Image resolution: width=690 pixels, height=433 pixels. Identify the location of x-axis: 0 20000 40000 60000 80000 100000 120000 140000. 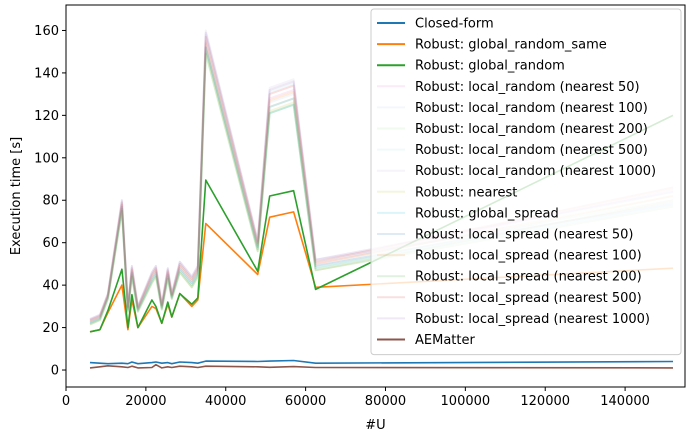
(356, 398).